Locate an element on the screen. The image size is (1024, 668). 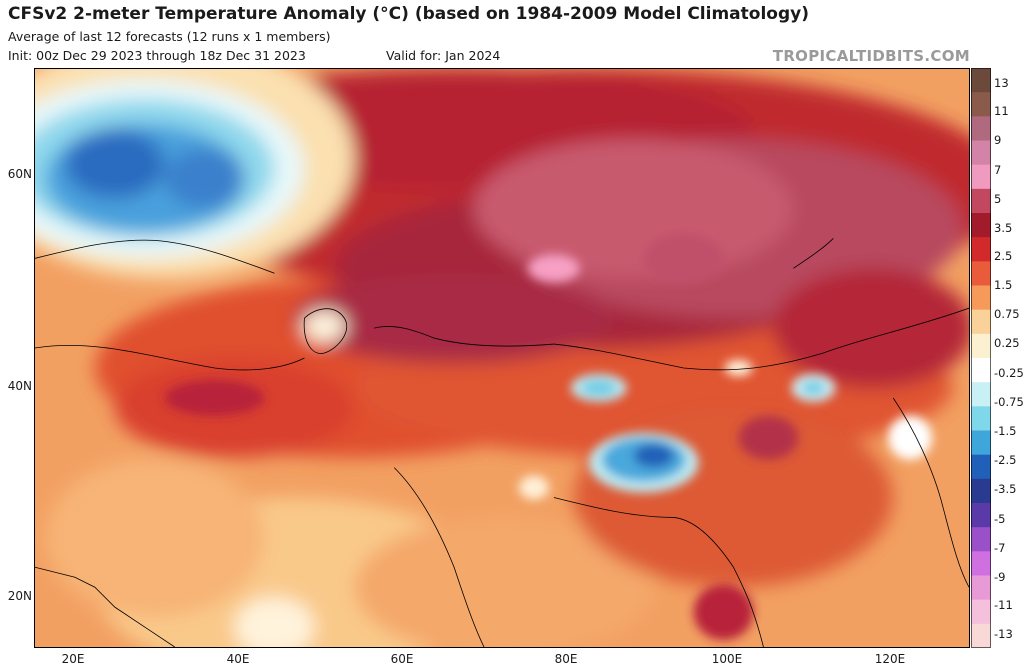
colorbar-label: -13 is located at coordinates (1003, 634).